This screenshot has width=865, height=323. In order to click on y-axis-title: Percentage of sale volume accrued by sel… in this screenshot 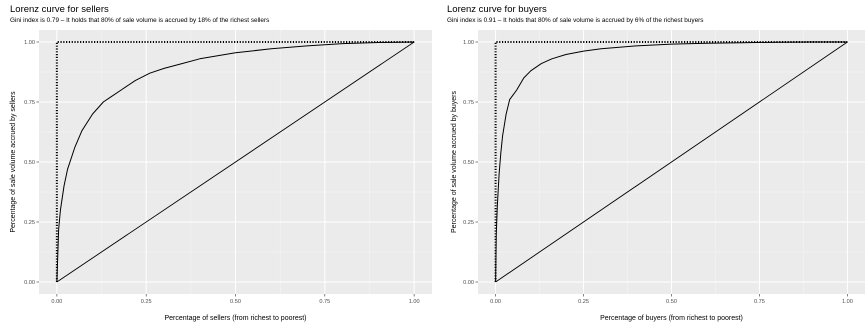, I will do `click(13, 162)`.